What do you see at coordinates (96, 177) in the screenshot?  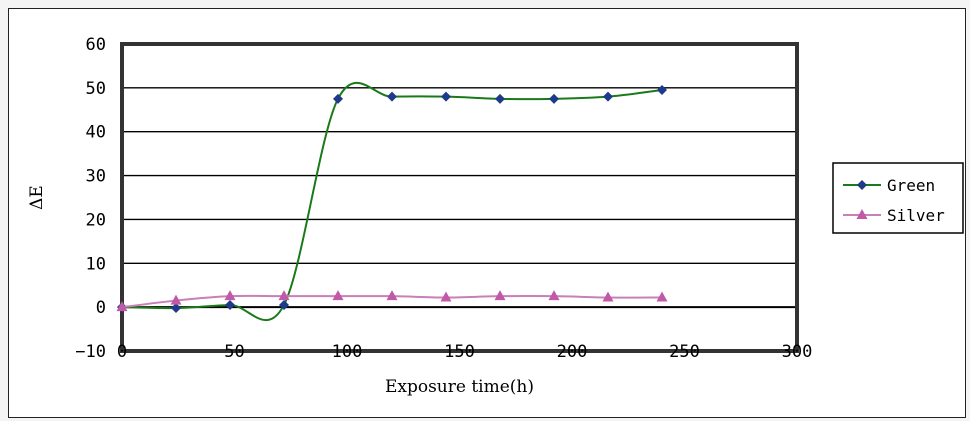 I see `y-tick-label: 30` at bounding box center [96, 177].